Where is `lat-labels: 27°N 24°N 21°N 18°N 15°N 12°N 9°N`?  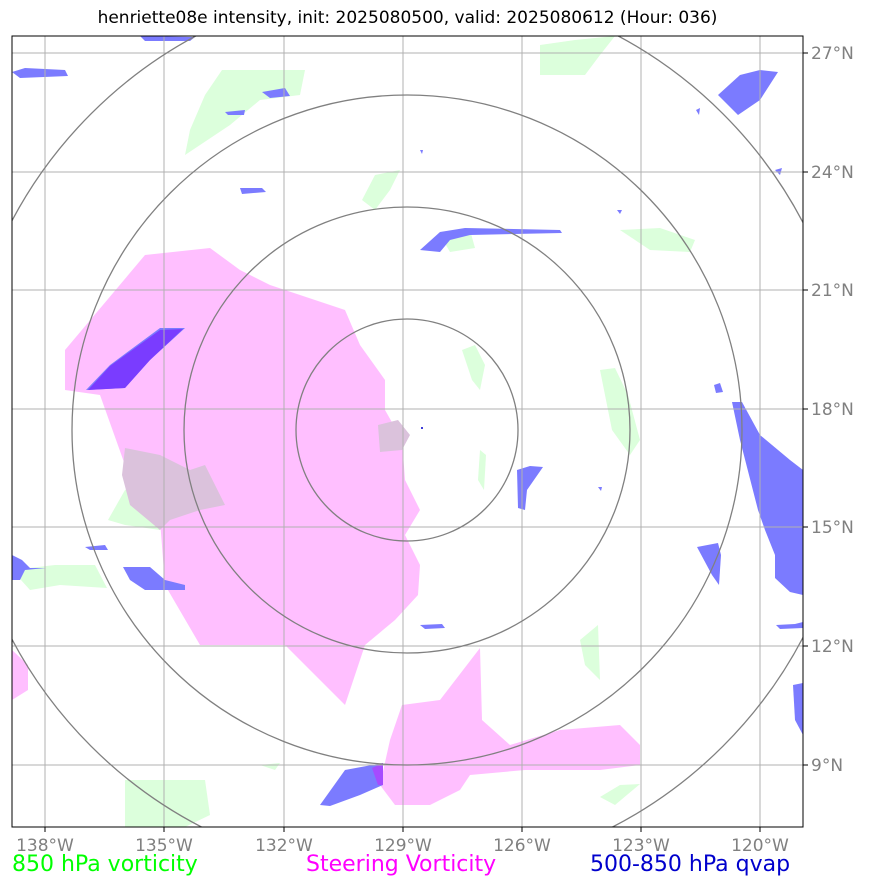 lat-labels: 27°N 24°N 21°N 18°N 15°N 12°N 9°N is located at coordinates (832, 410).